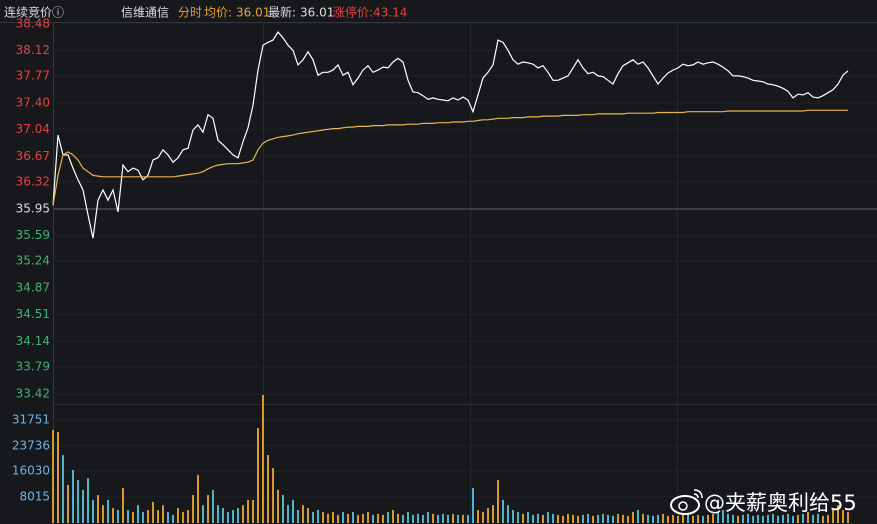 The image size is (877, 524). I want to click on y-tick-label: 35.95, so click(33, 209).